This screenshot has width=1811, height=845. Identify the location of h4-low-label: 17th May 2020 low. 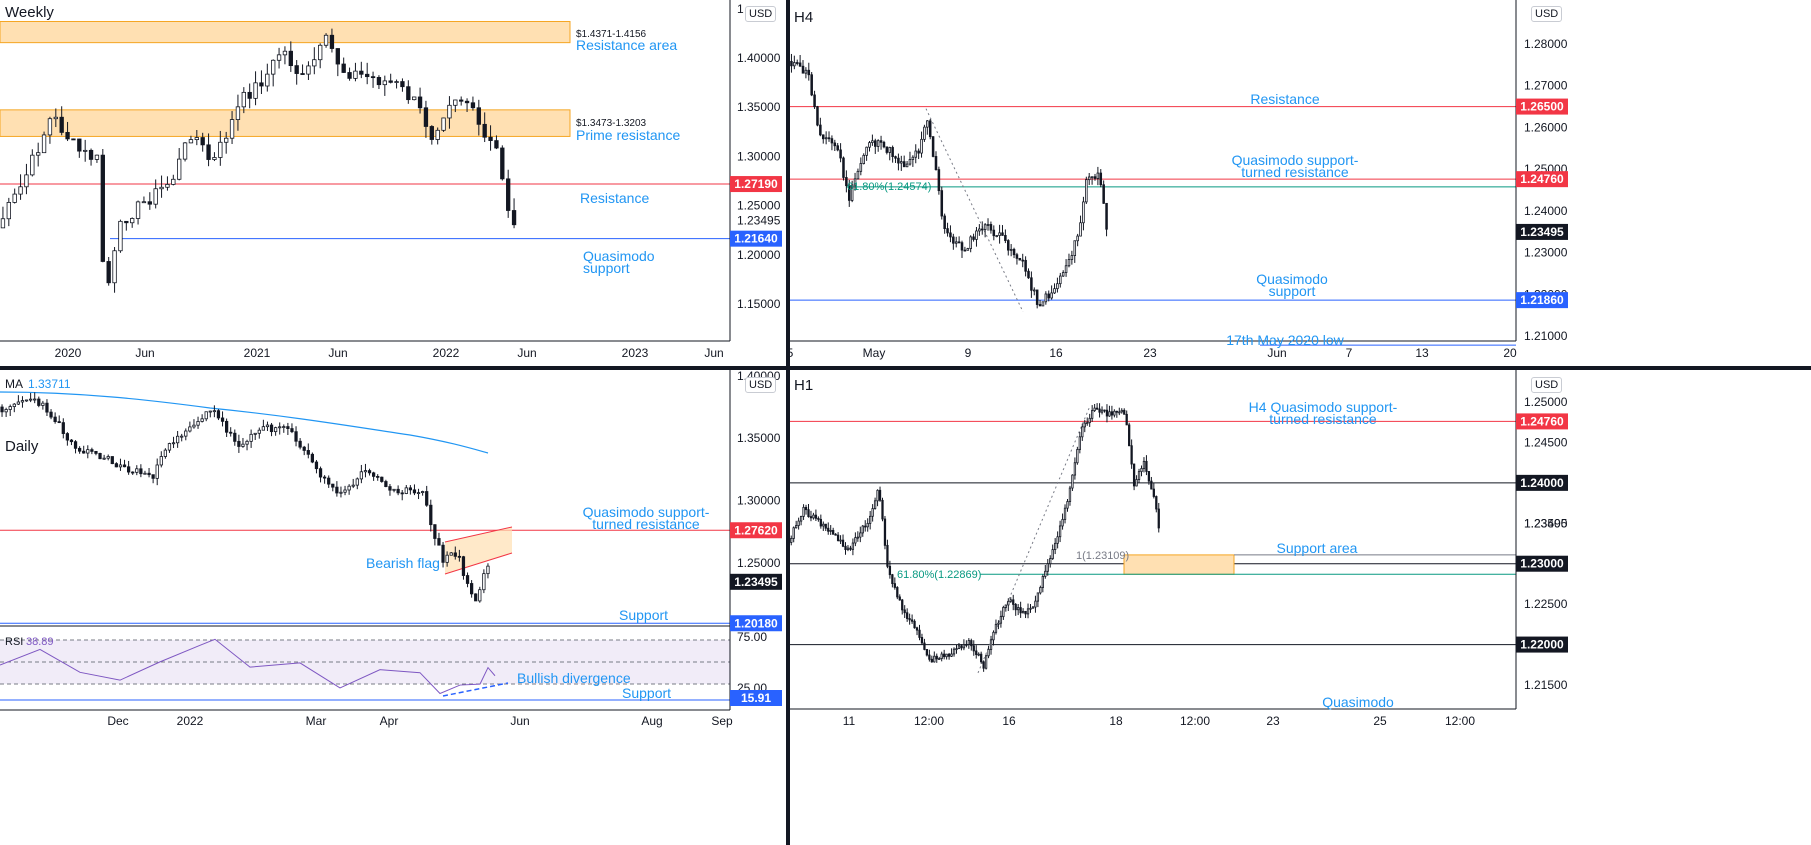
(1285, 340).